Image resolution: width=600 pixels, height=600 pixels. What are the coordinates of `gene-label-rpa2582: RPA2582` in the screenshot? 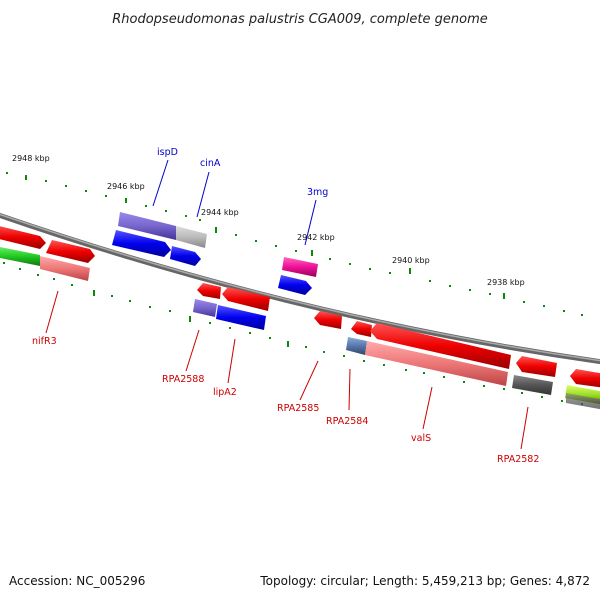 It's located at (518, 459).